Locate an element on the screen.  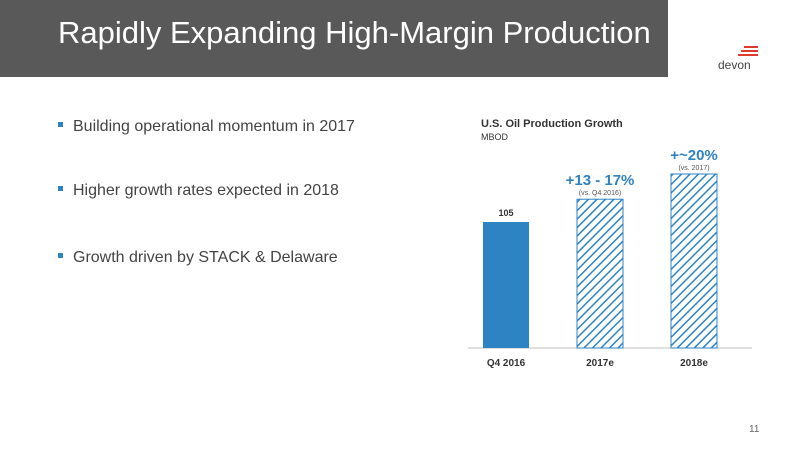
data-label: 105 is located at coordinates (505, 213).